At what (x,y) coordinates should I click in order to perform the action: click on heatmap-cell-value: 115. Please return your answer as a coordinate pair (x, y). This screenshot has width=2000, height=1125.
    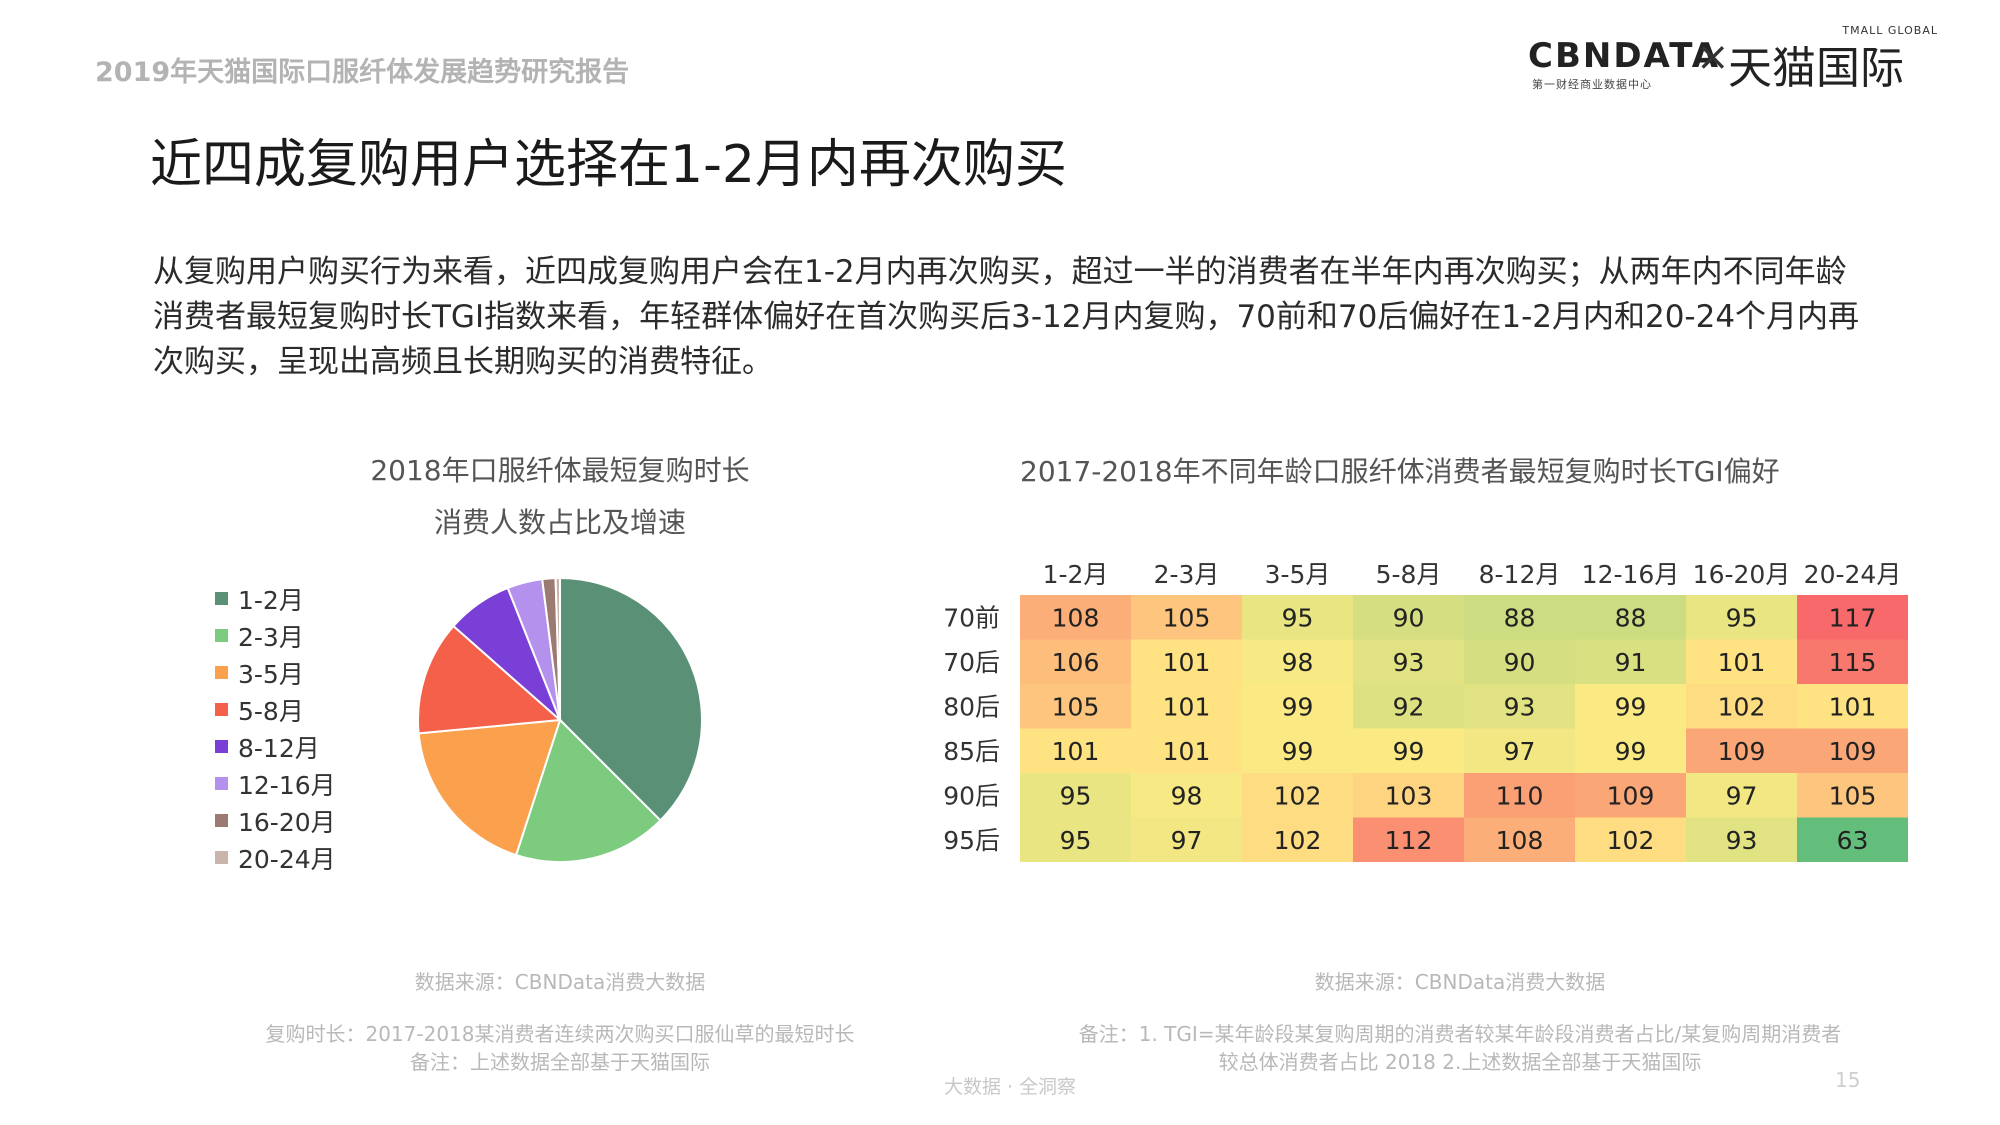
    Looking at the image, I should click on (1853, 662).